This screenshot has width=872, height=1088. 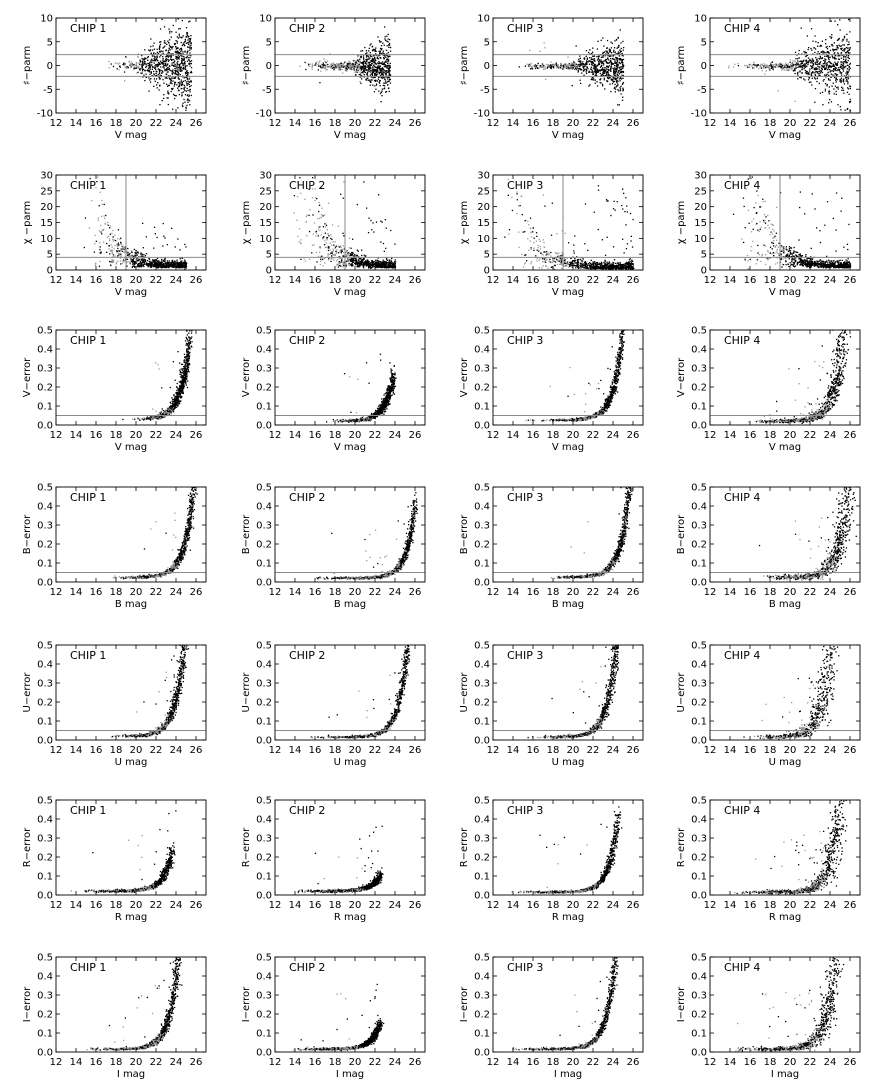 I want to click on x-tick-label: 26, so click(x=415, y=123).